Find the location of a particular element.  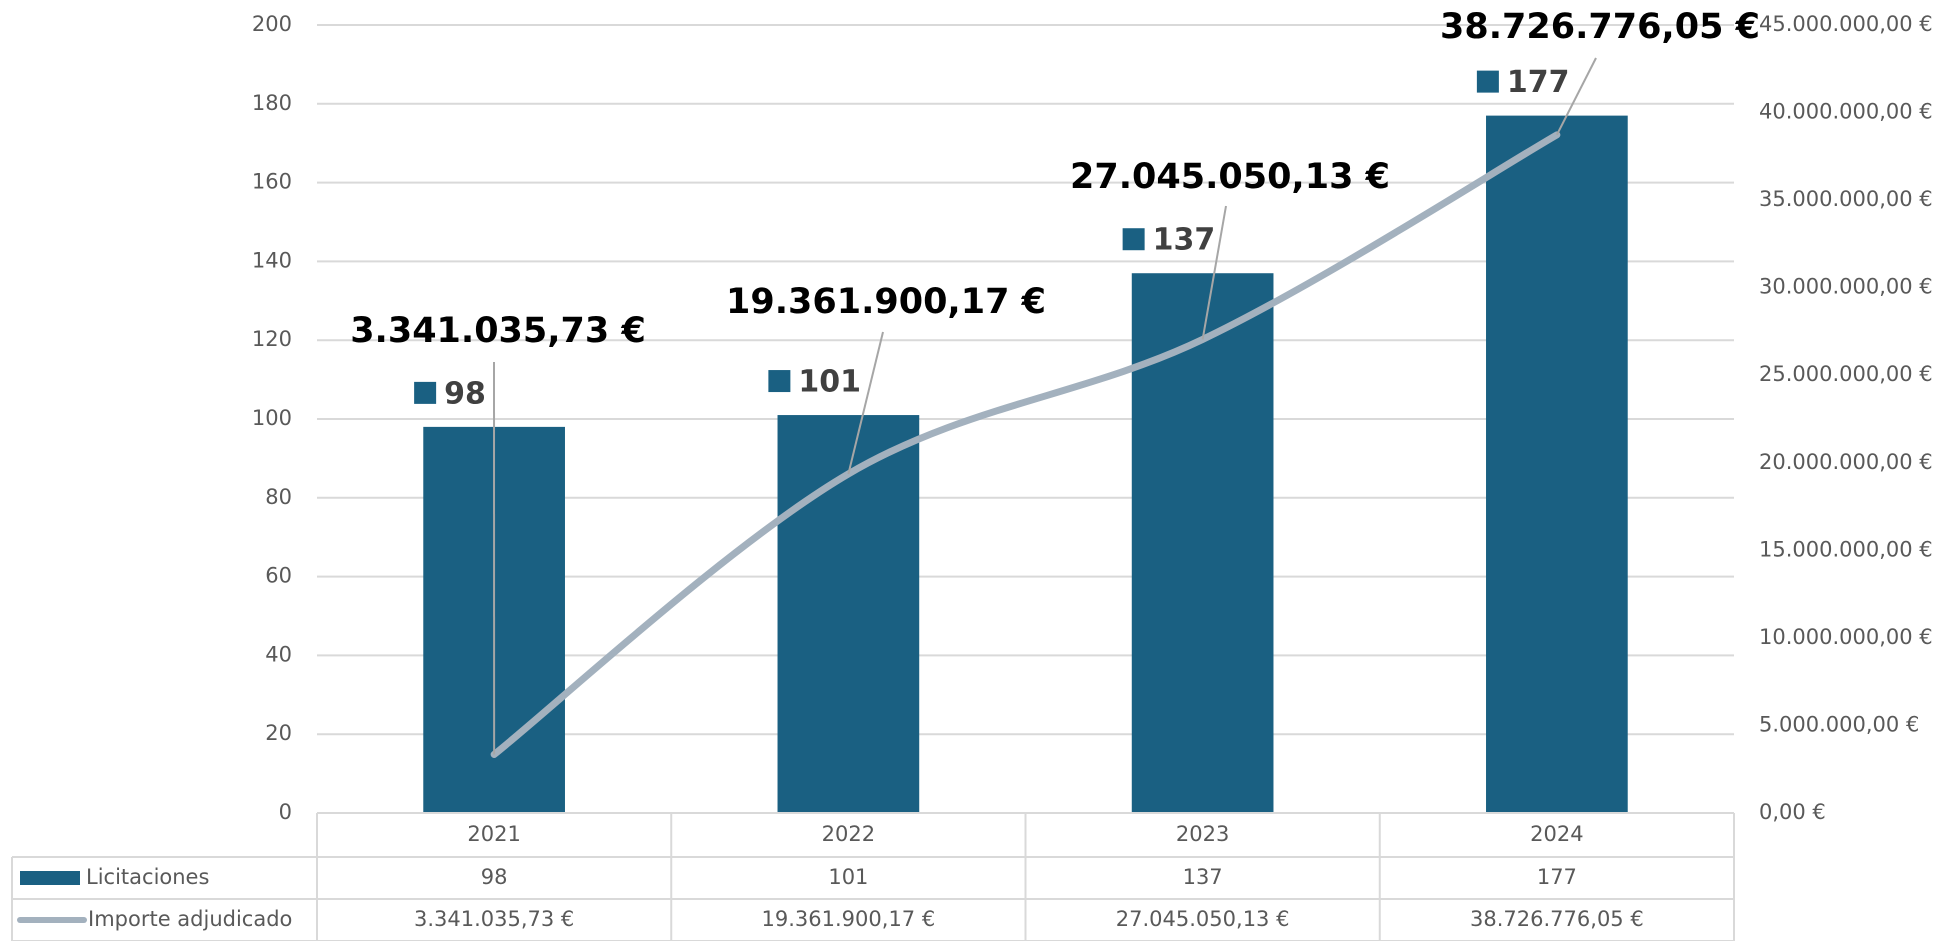

bar-label: 98 is located at coordinates (465, 393).